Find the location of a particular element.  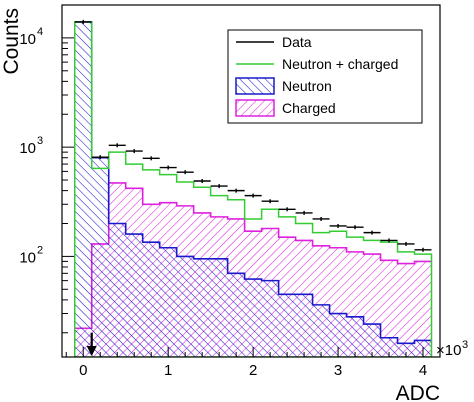

x-tick-label: 1 is located at coordinates (168, 370).